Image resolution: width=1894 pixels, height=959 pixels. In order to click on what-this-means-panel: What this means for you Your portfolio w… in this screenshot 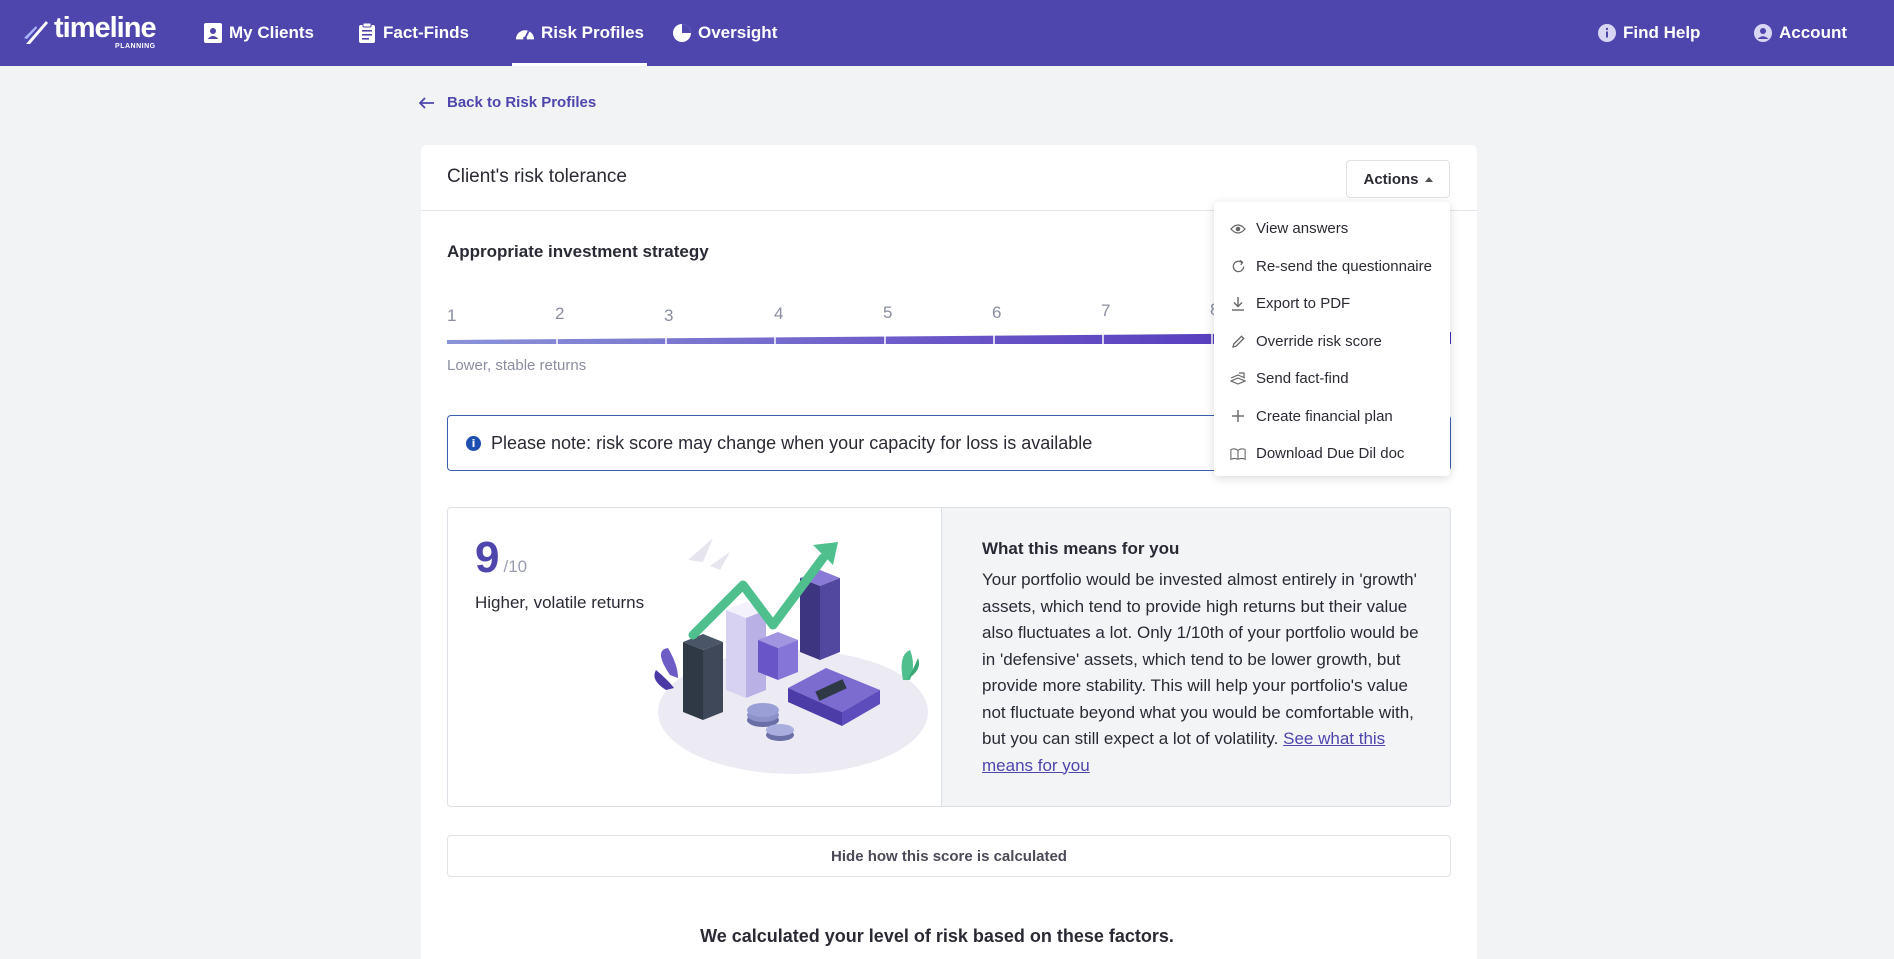, I will do `click(1196, 657)`.